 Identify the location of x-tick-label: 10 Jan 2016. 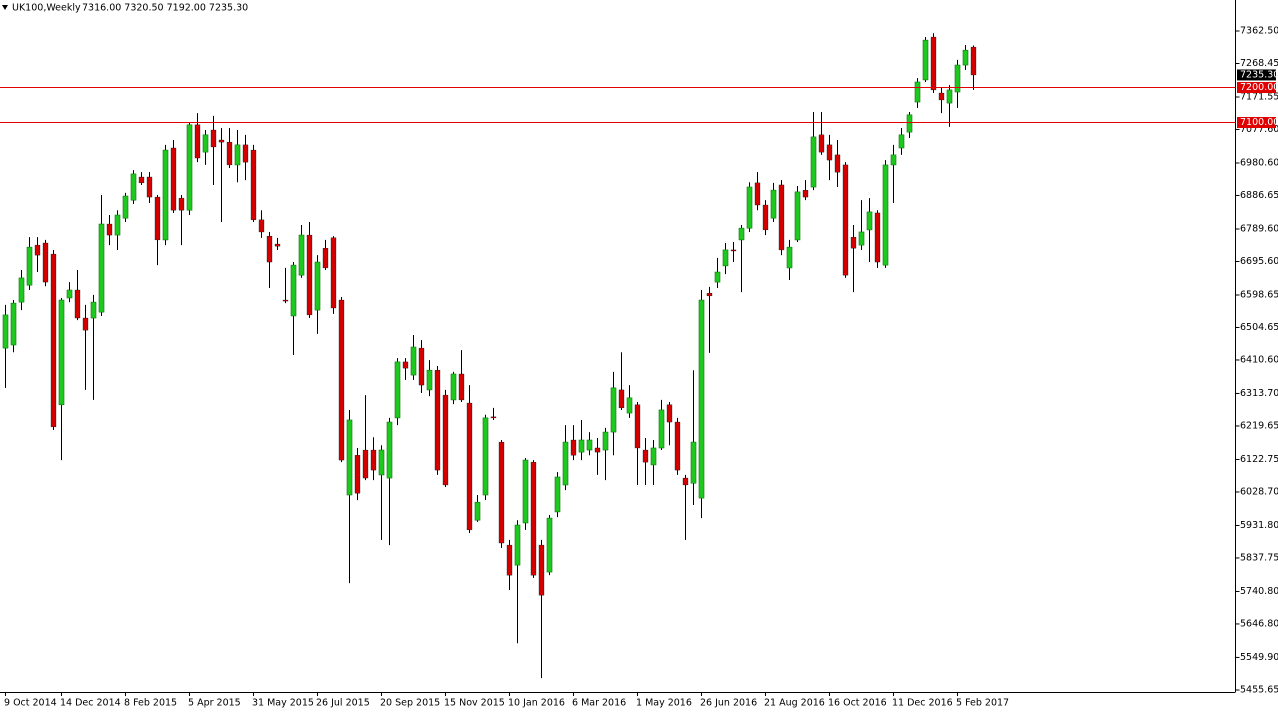
(536, 703).